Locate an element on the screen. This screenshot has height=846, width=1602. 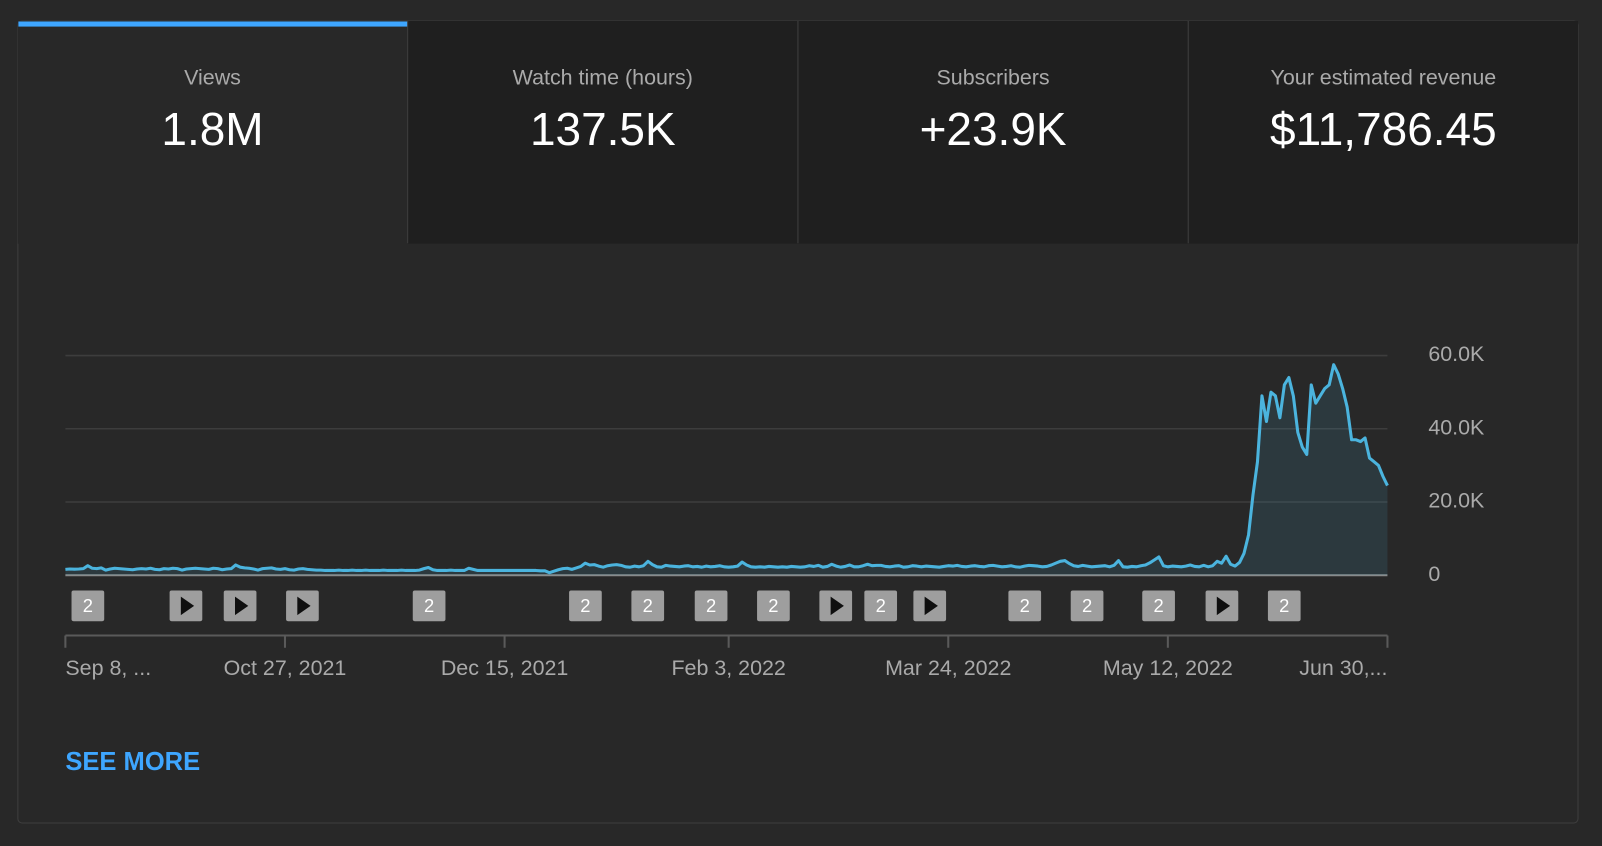
tab-label: Views is located at coordinates (212, 77).